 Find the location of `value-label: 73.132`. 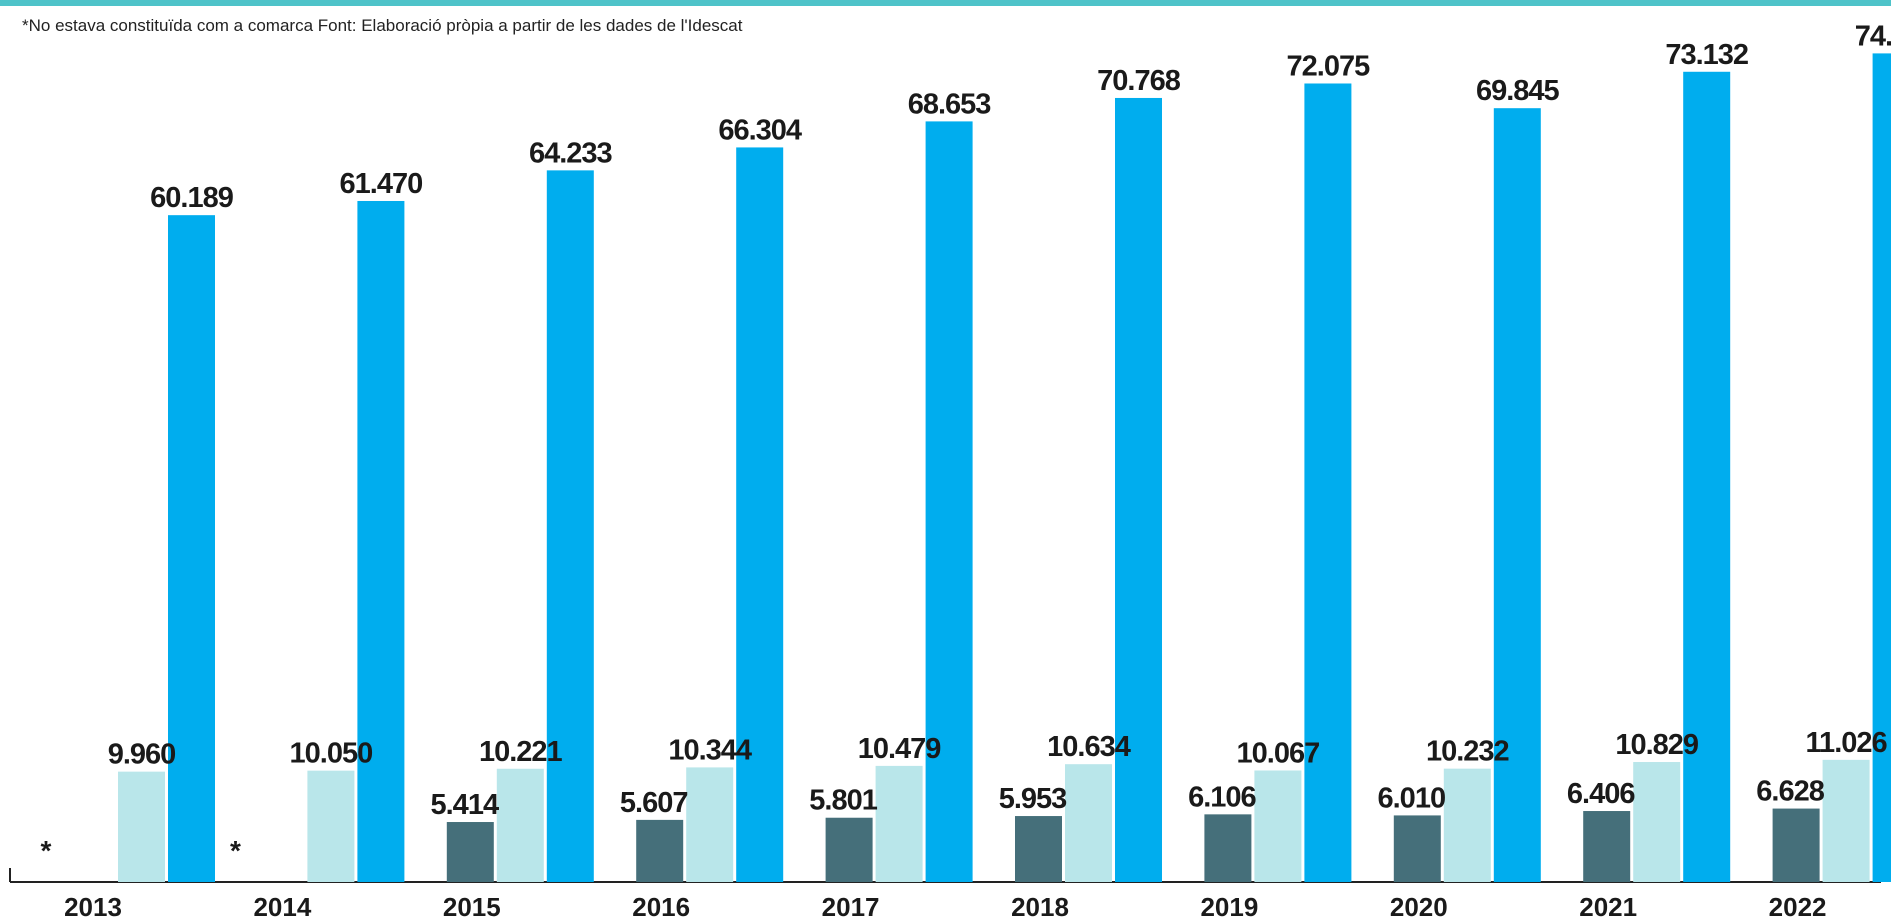

value-label: 73.132 is located at coordinates (1706, 55).